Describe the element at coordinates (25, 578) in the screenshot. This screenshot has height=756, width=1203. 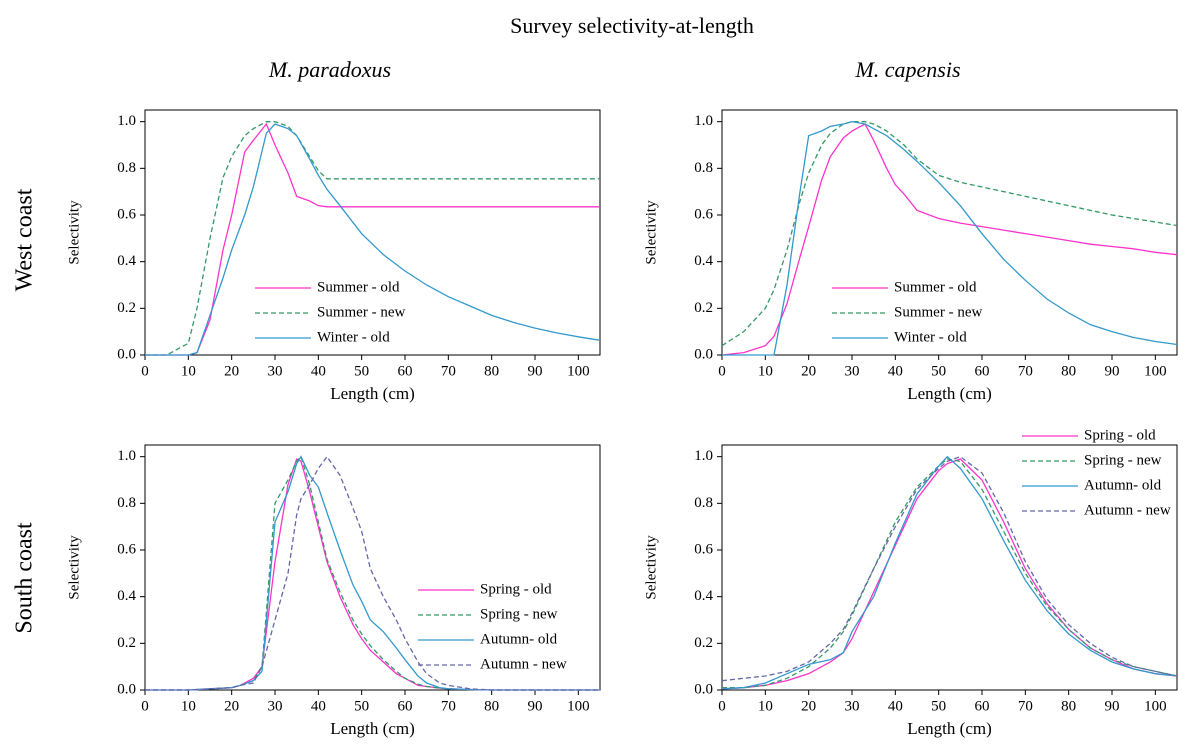
I see `row-title: South coast` at that location.